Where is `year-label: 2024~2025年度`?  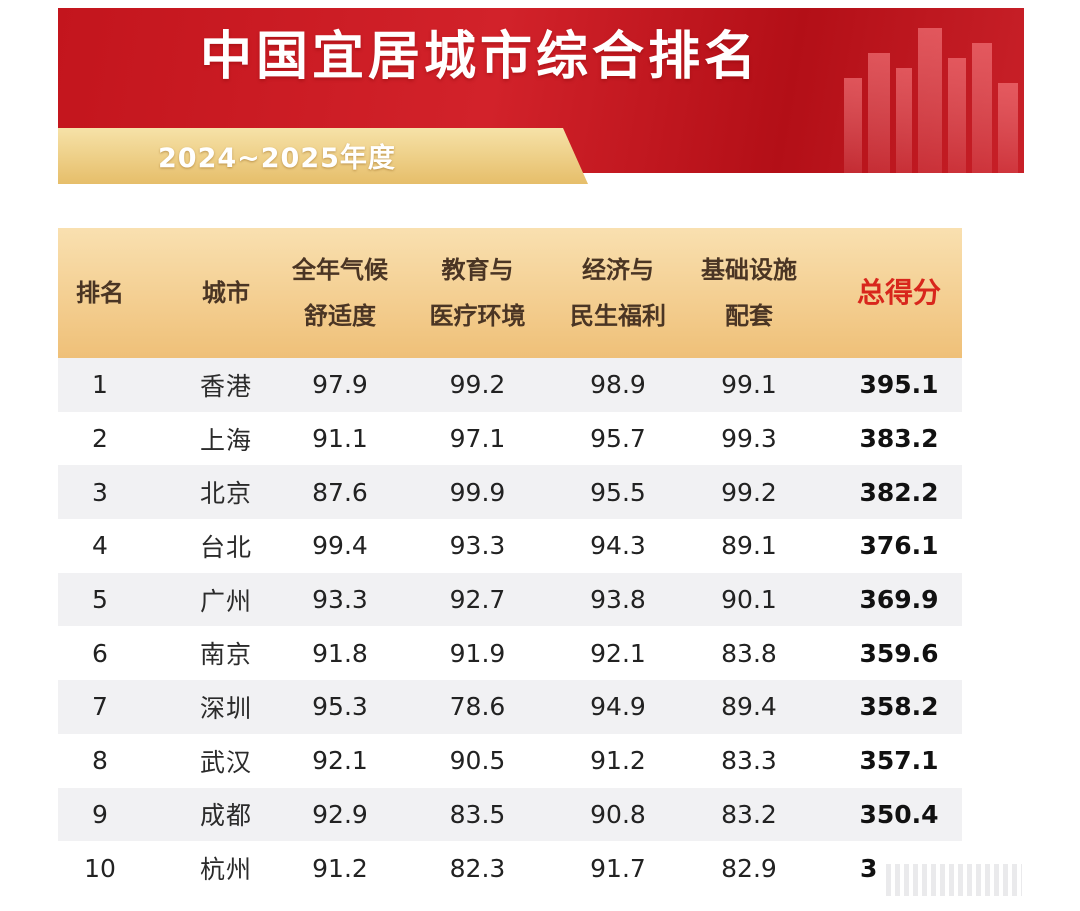 year-label: 2024~2025年度 is located at coordinates (277, 158).